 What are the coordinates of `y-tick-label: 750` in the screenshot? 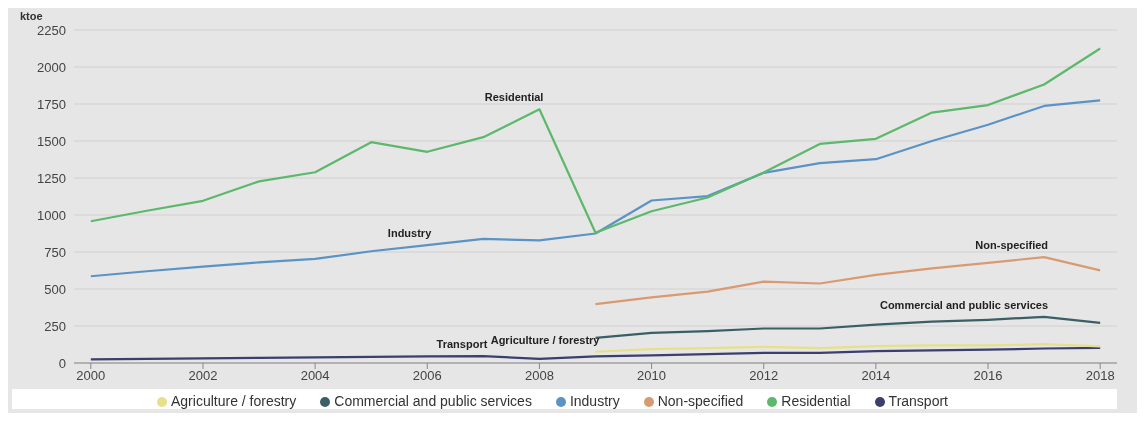 It's located at (55, 252).